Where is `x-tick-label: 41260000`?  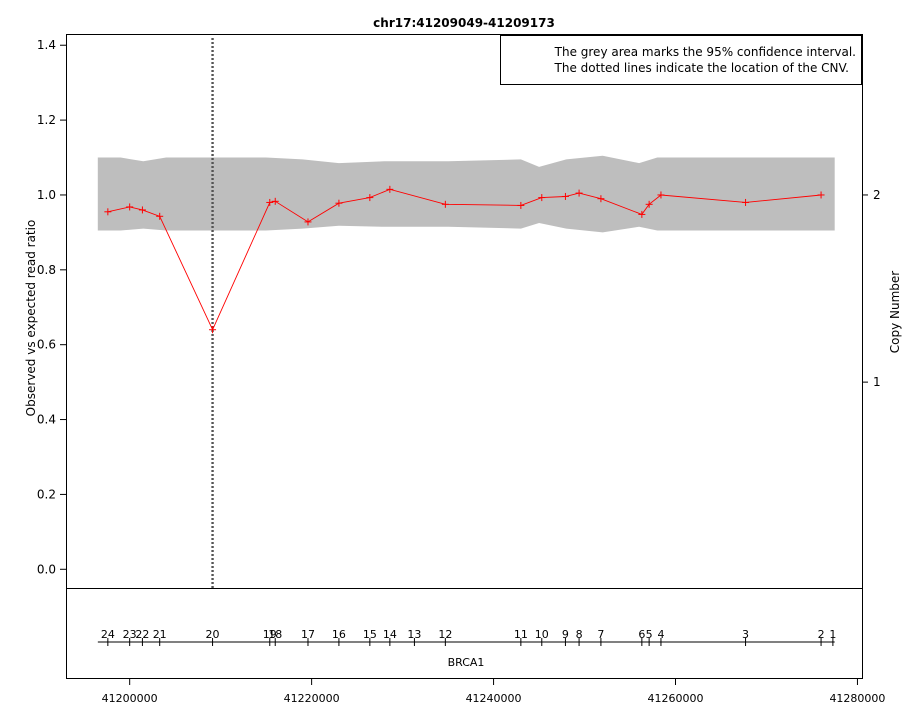
x-tick-label: 41260000 is located at coordinates (676, 698).